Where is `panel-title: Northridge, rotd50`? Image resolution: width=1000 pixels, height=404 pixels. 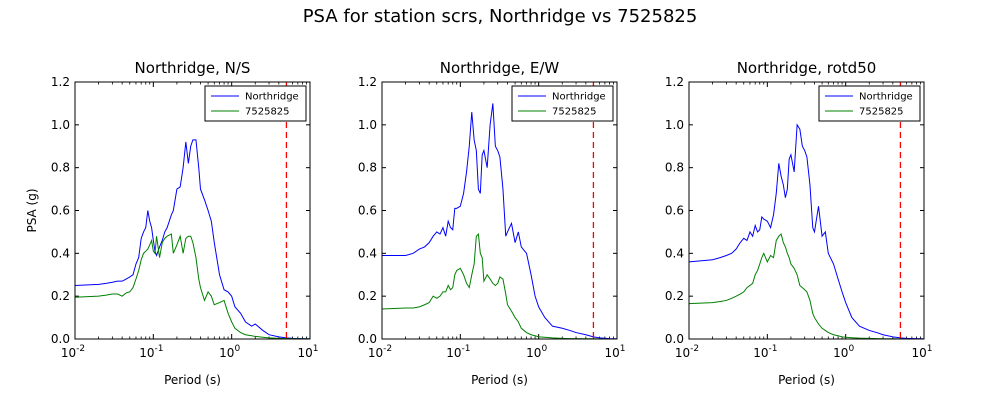 panel-title: Northridge, rotd50 is located at coordinates (807, 68).